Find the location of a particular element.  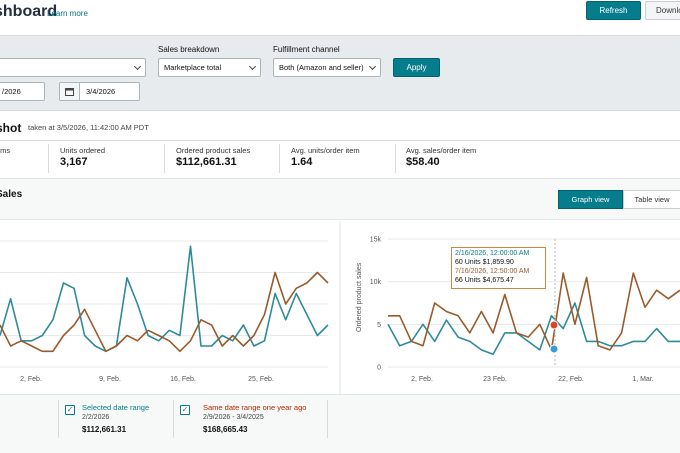

sales-breakdown-select: Marketplace total is located at coordinates (209, 67).